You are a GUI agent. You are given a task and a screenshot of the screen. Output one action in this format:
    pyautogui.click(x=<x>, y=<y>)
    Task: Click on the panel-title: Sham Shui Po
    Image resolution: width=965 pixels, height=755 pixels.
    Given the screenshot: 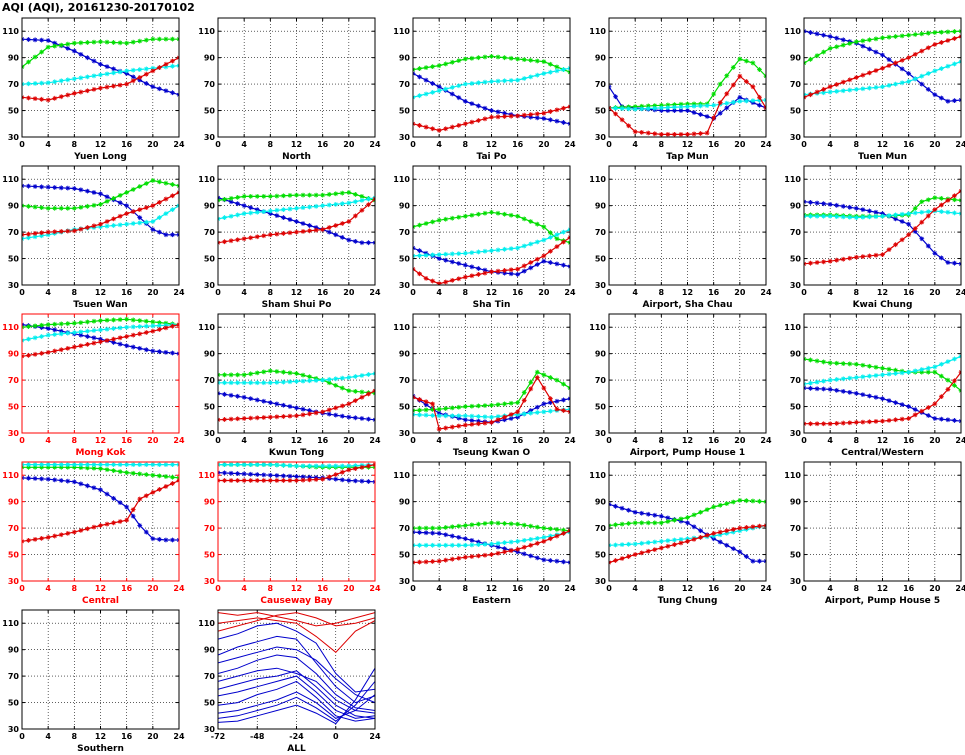 What is the action you would take?
    pyautogui.click(x=297, y=305)
    